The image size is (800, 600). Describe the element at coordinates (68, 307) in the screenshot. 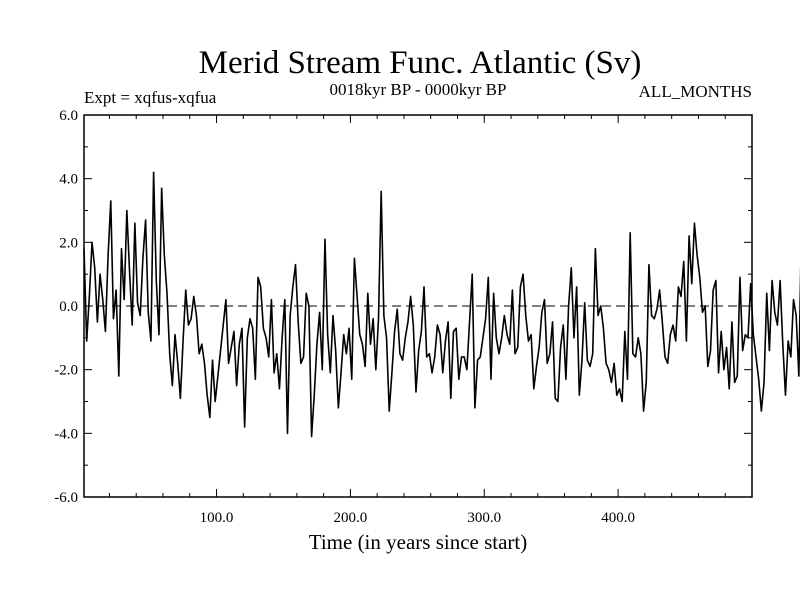

I see `y-tick-label: 0.0` at that location.